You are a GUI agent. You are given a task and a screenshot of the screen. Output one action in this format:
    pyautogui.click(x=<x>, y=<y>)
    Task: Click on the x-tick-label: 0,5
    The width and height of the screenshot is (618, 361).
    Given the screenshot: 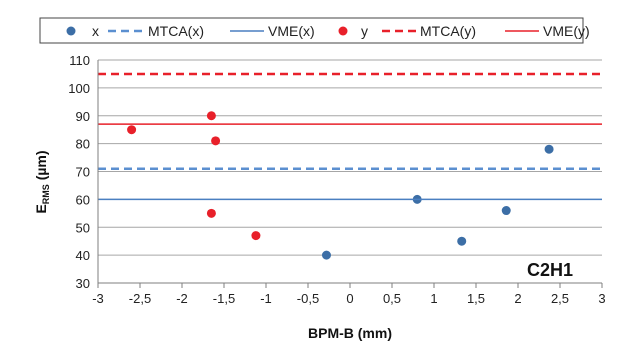 What is the action you would take?
    pyautogui.click(x=392, y=298)
    